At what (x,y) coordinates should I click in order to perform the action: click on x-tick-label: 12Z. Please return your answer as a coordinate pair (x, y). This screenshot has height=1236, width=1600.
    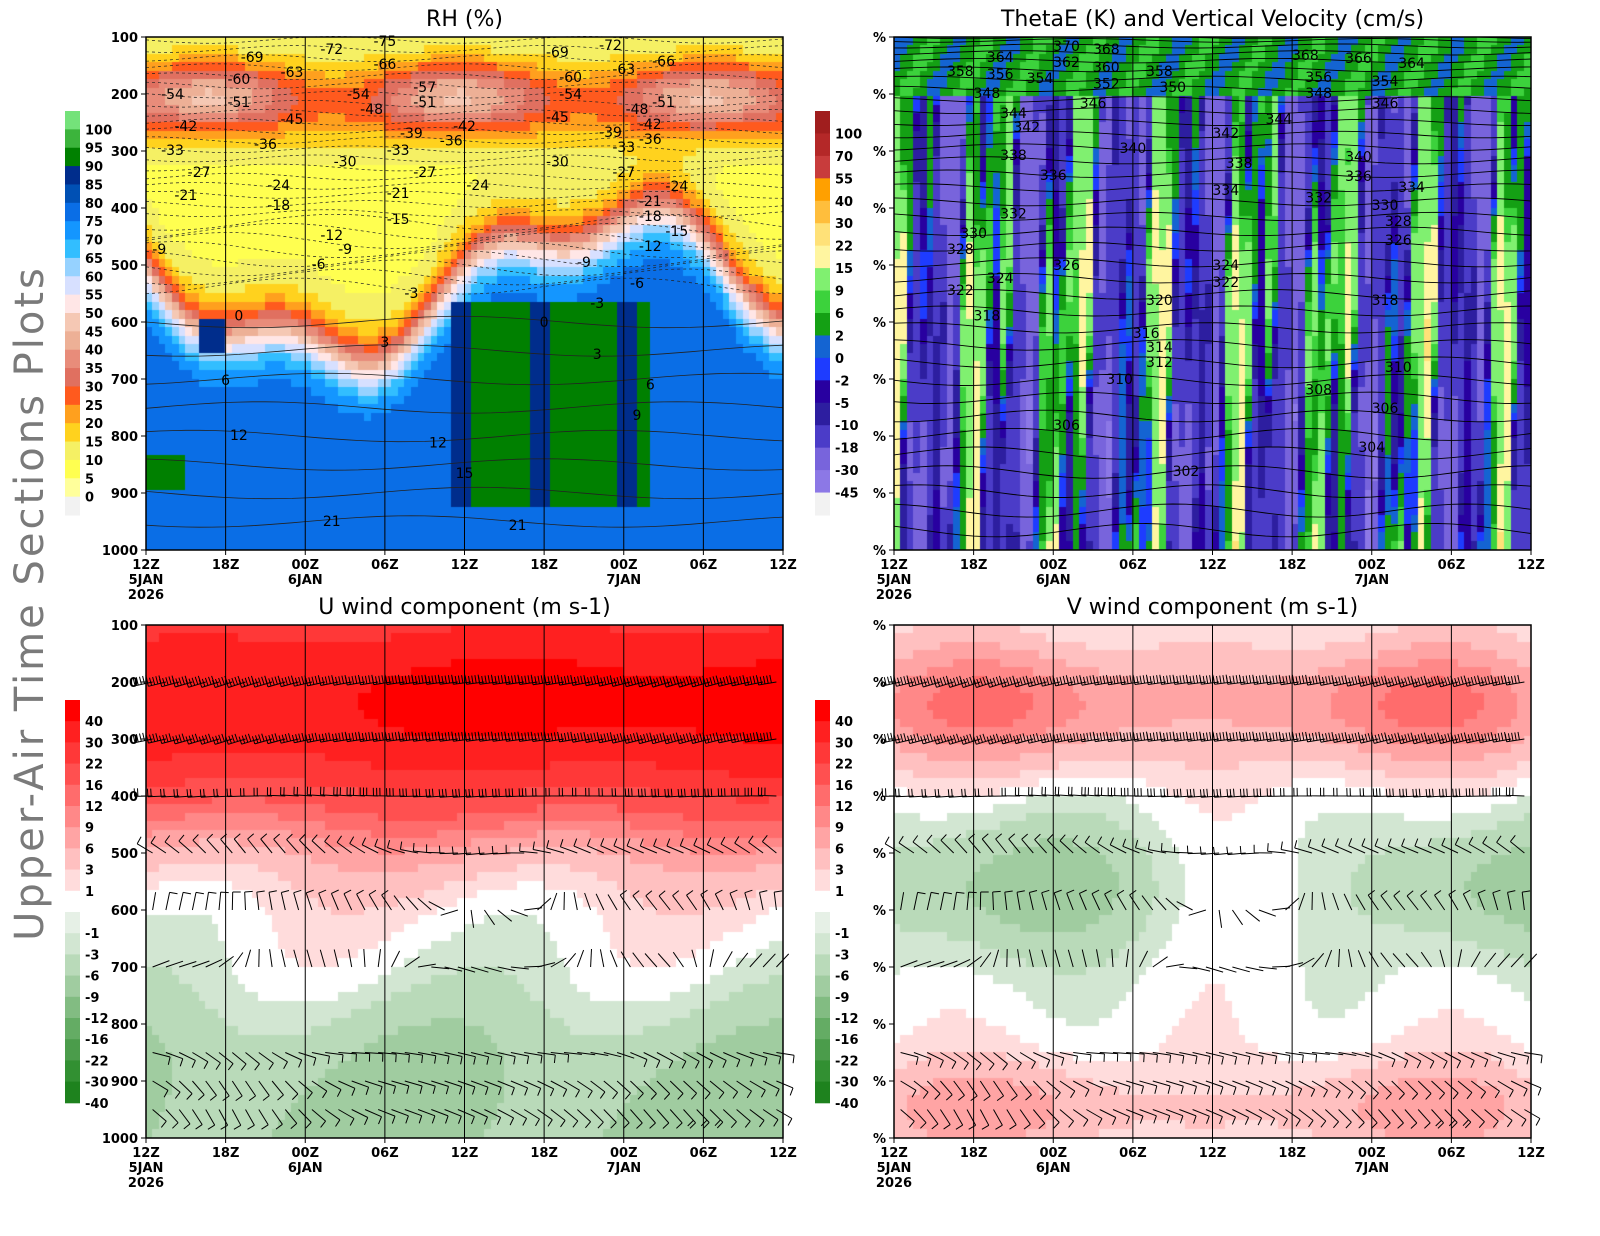
    Looking at the image, I should click on (1531, 1153).